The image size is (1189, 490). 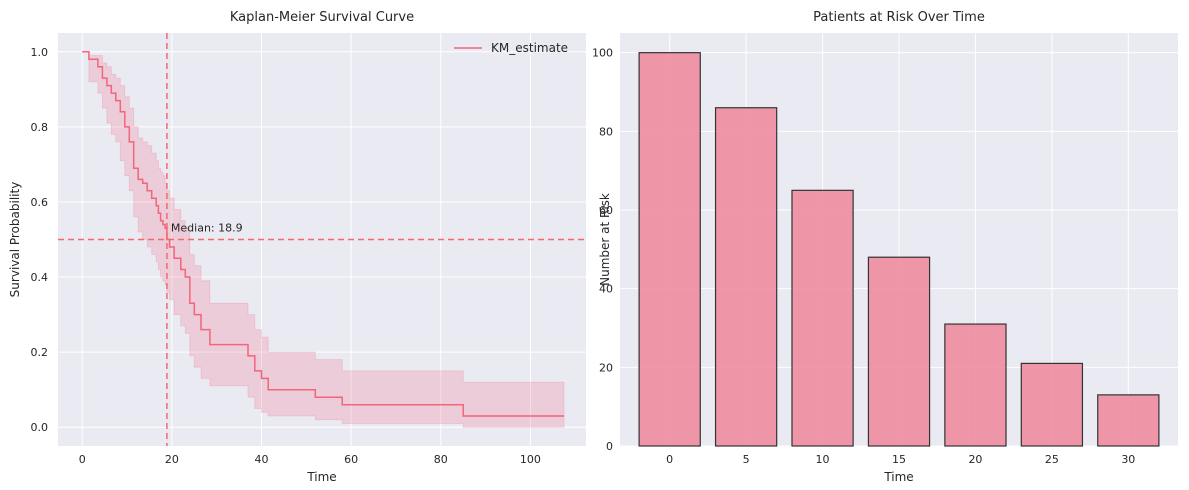 I want to click on risk-x-axis-label: Time, so click(x=898, y=477).